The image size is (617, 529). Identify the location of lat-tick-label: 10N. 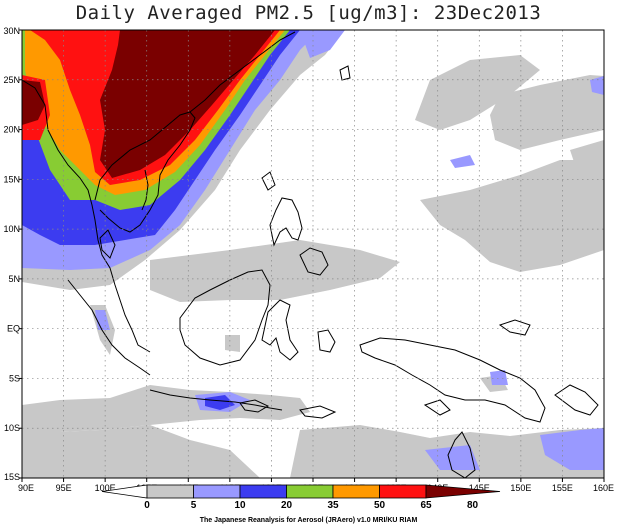
(11, 229).